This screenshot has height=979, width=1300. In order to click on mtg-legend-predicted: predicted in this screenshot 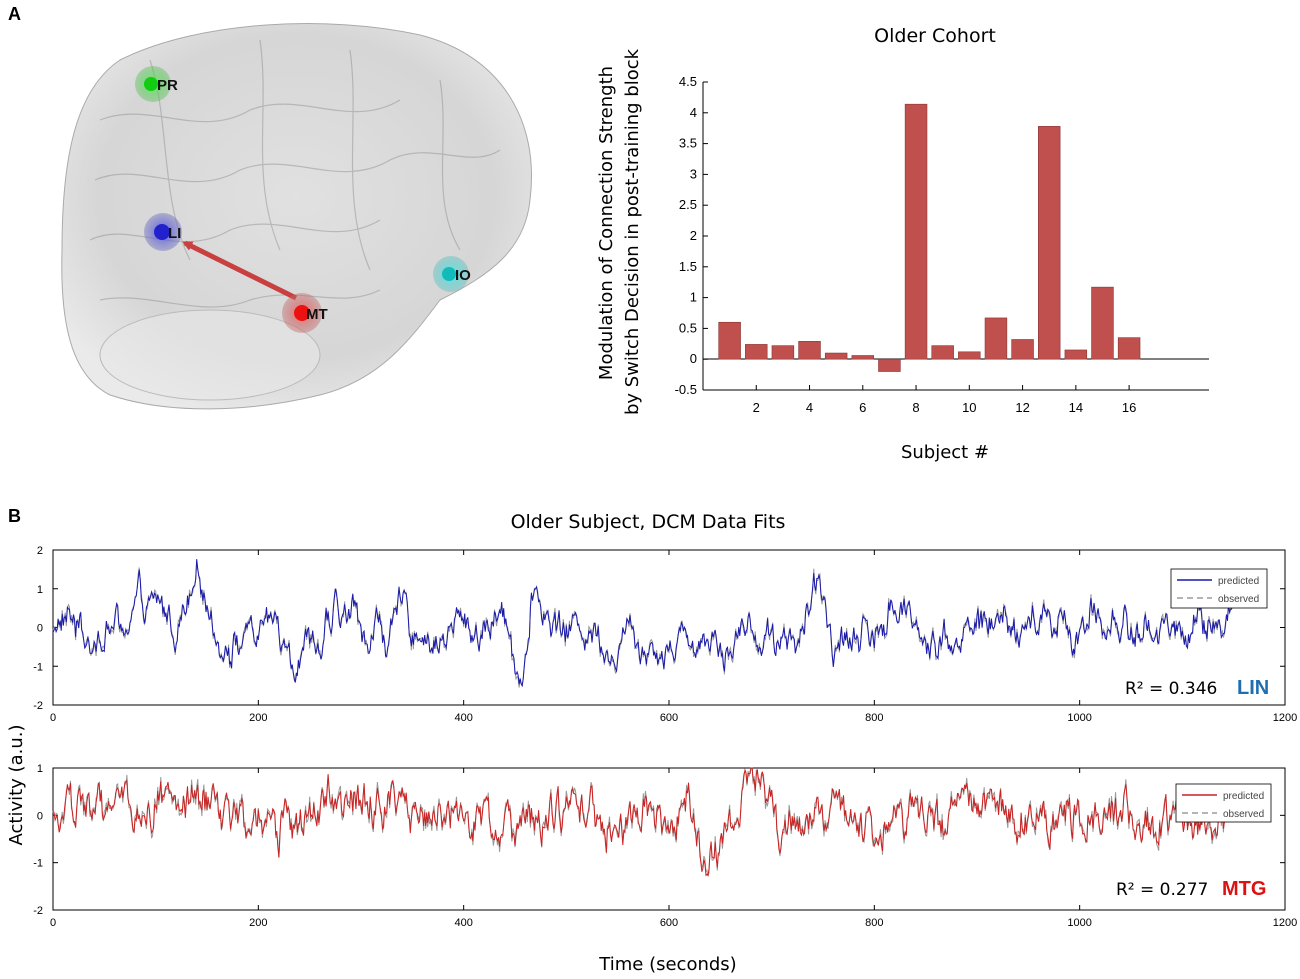, I will do `click(1243, 796)`.